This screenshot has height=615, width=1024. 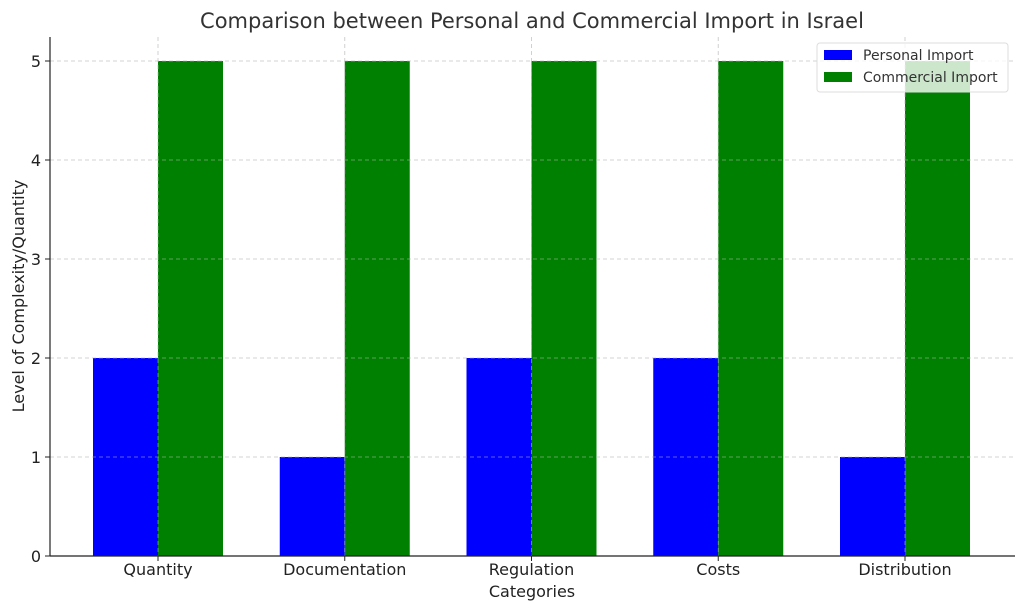 I want to click on y-tick-label: 0, so click(x=36, y=556).